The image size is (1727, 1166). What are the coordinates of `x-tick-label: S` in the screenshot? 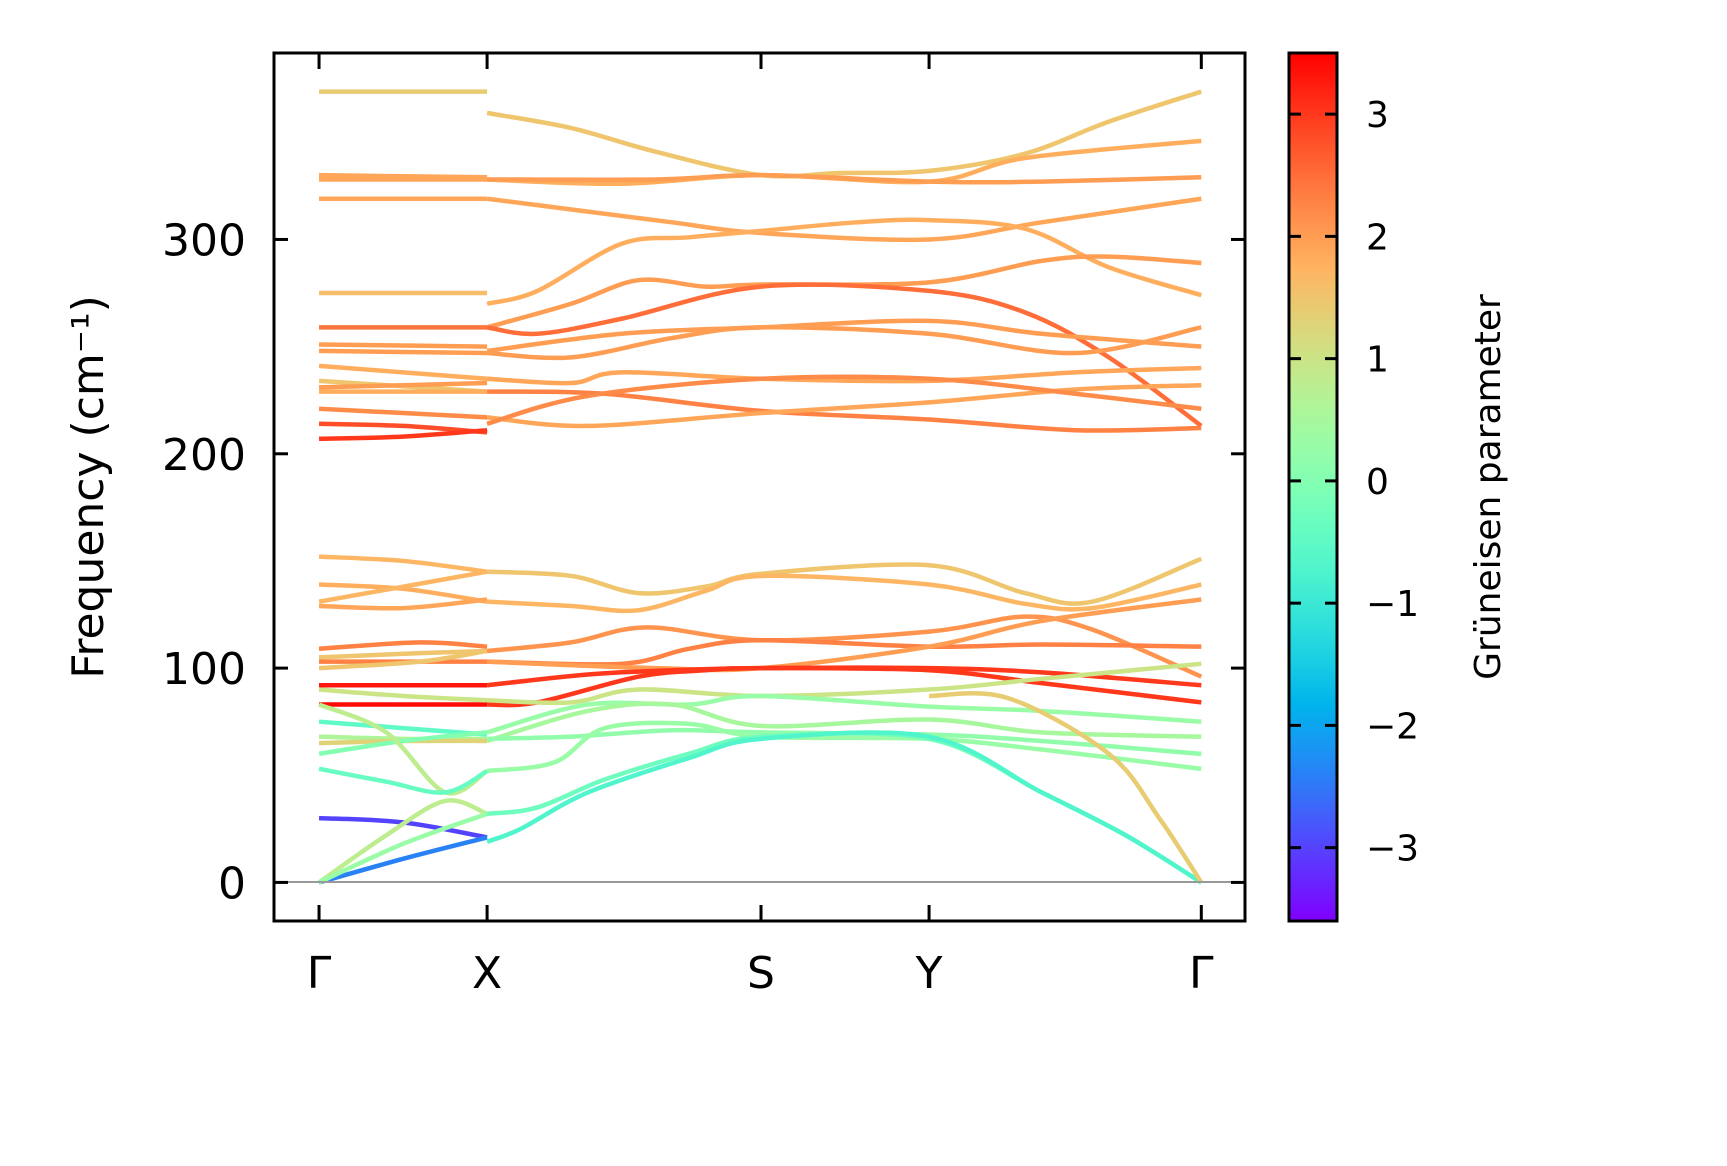 It's located at (761, 973).